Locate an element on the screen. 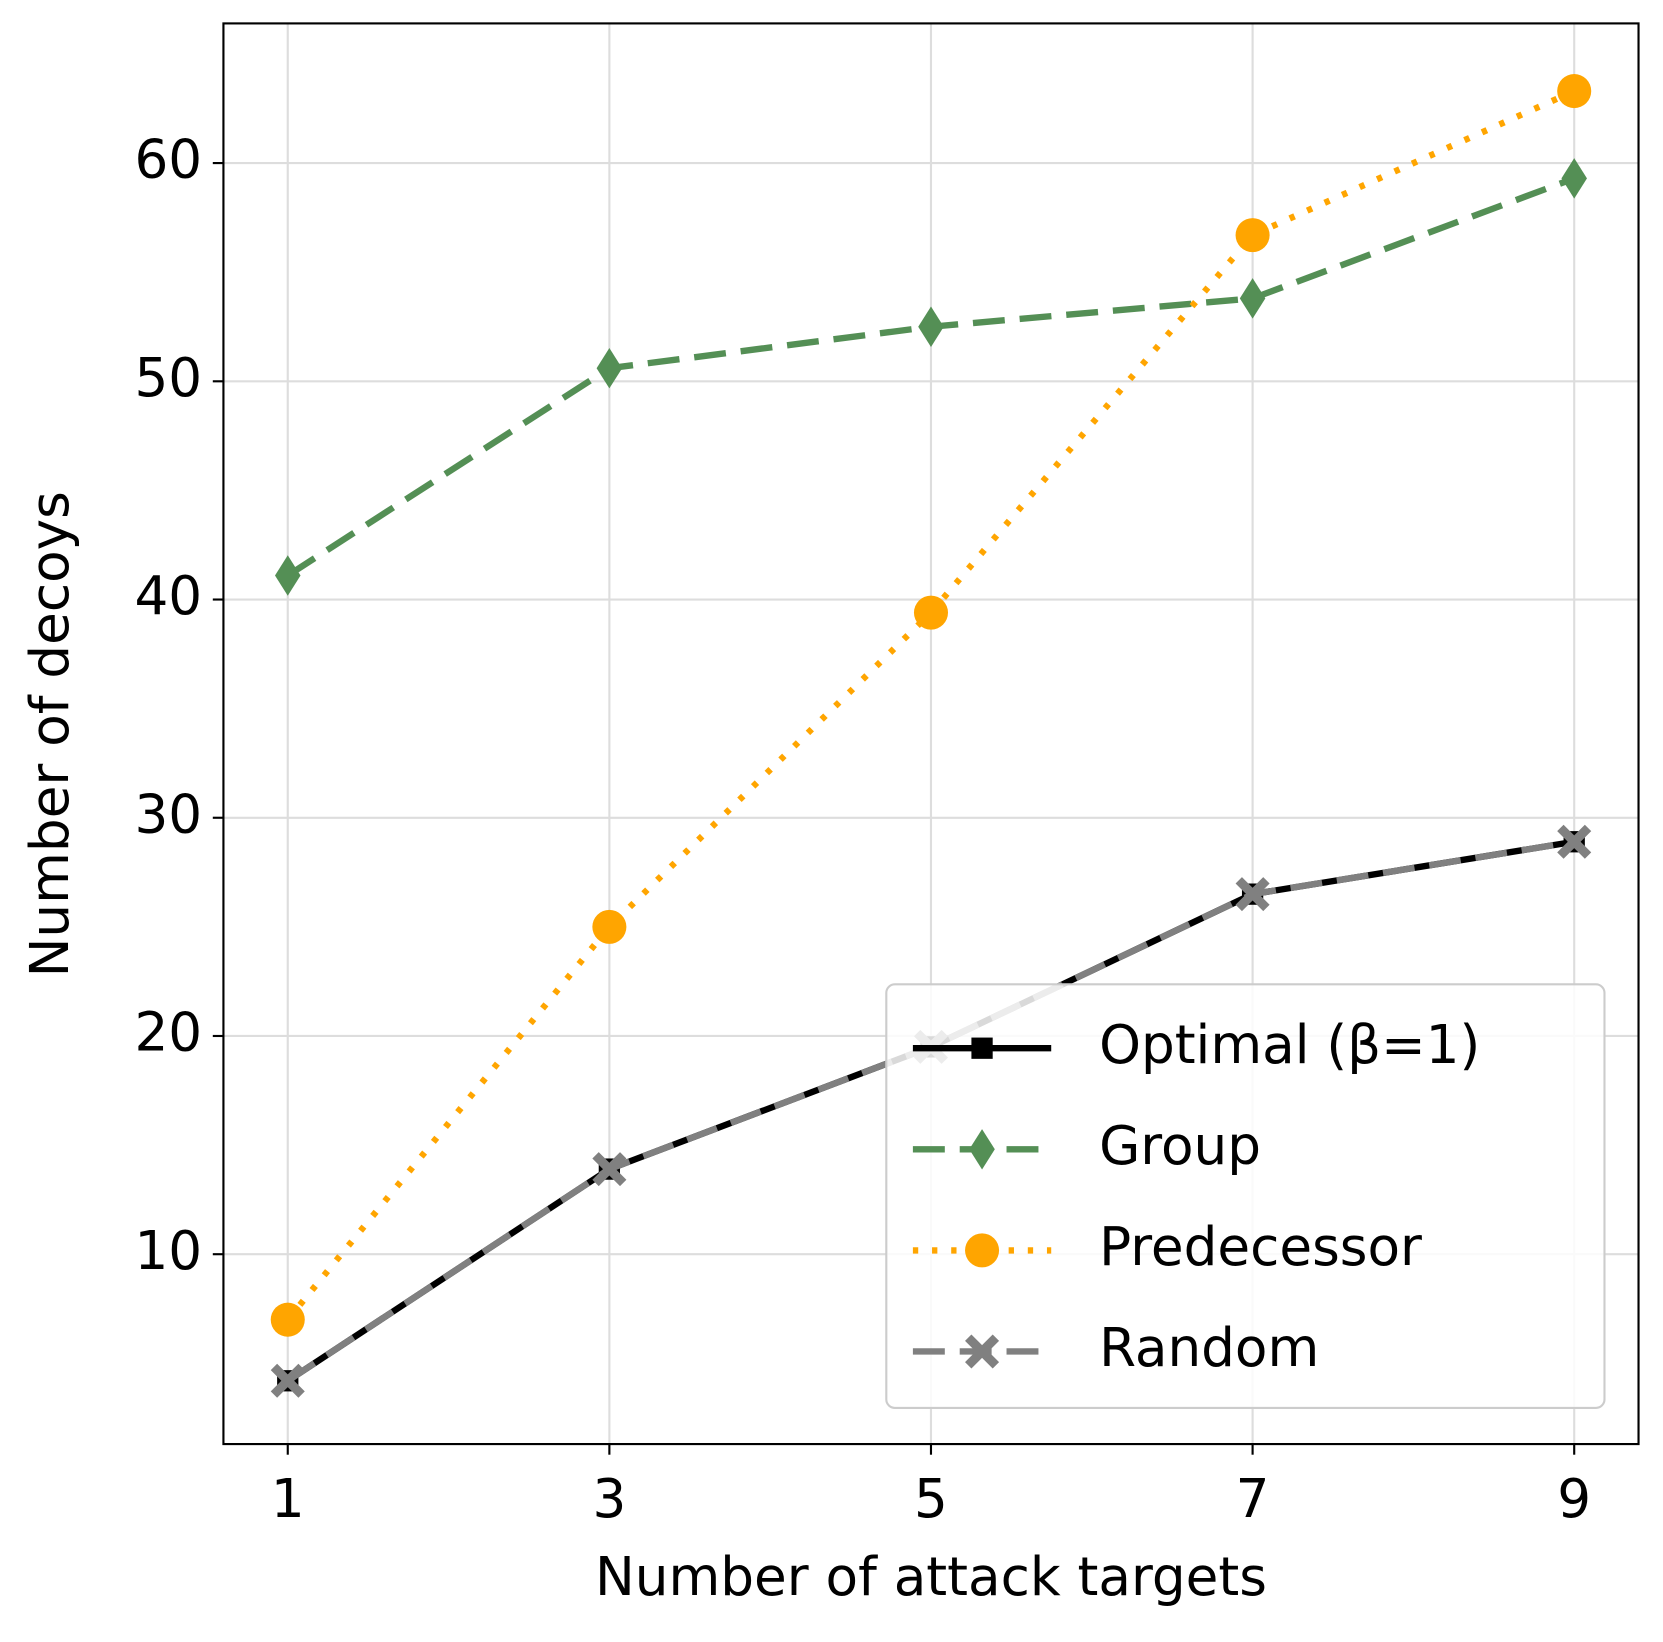  x-axis-label: Number of attack targets is located at coordinates (931, 1577).